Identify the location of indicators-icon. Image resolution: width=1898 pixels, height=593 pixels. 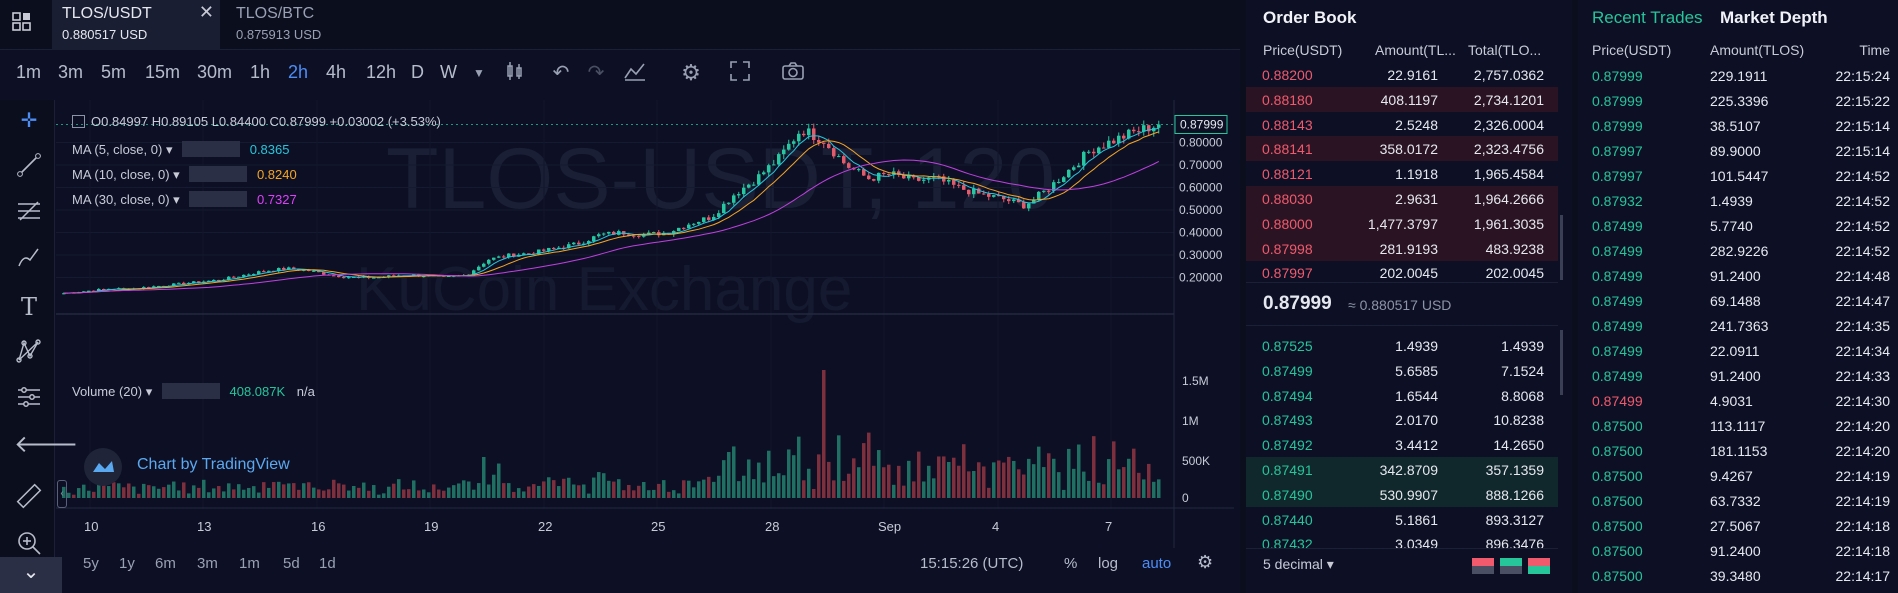
(635, 73).